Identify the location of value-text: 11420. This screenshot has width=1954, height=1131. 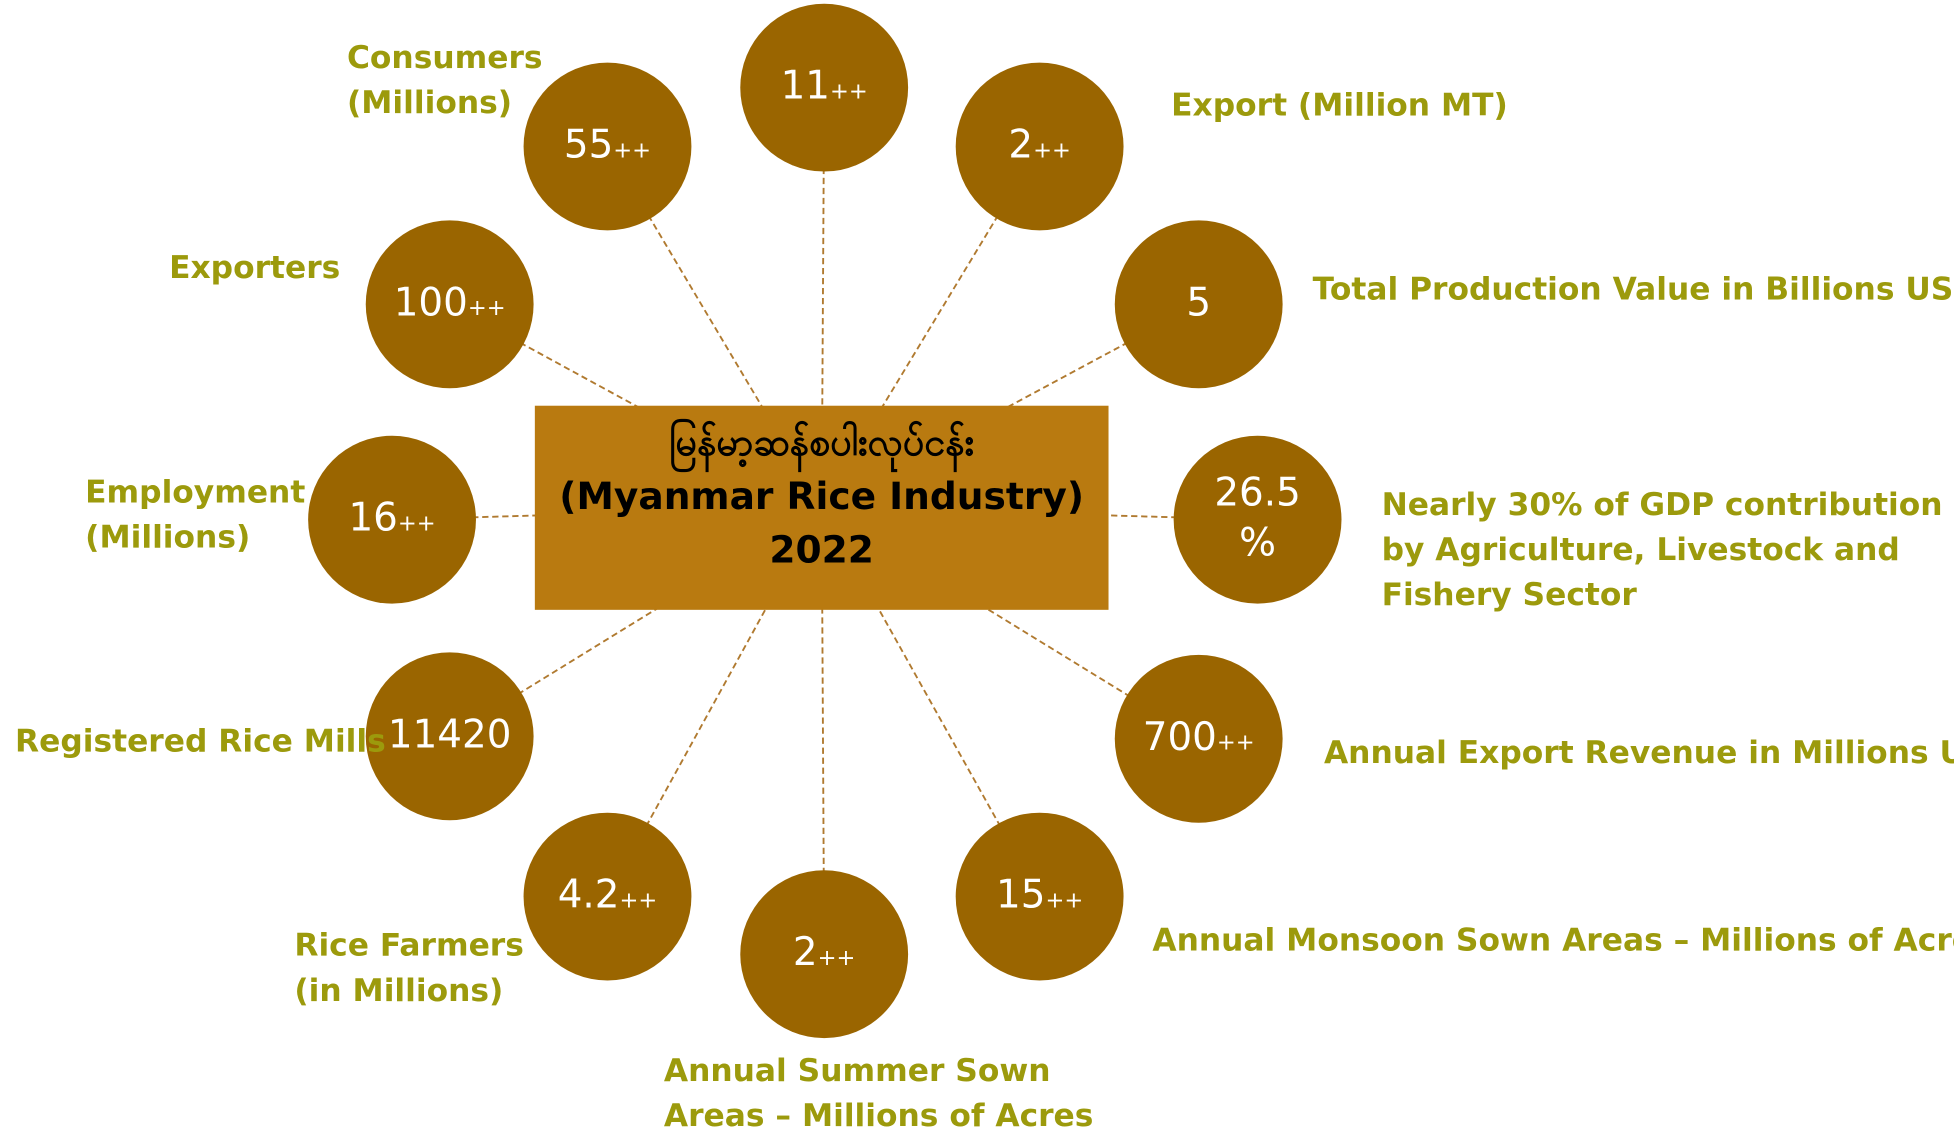
(449, 734).